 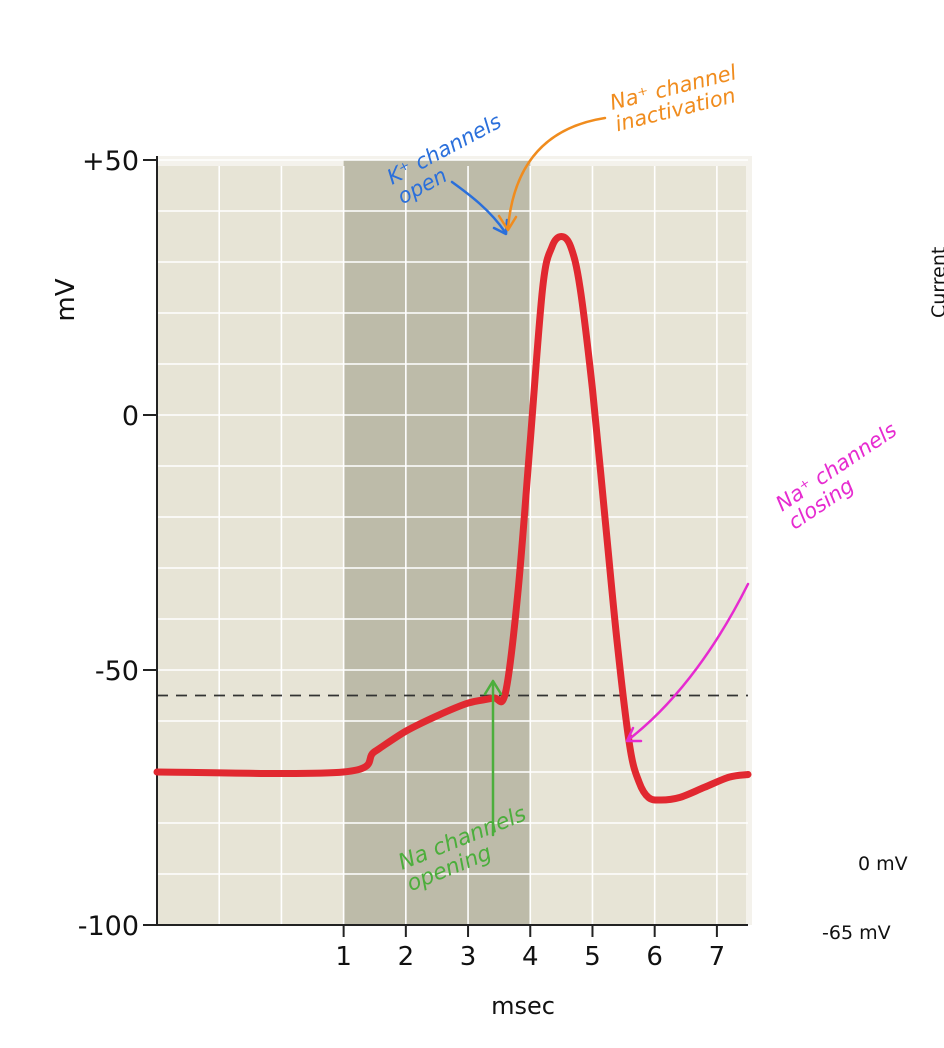 I want to click on y-axis-label: mV, so click(x=66, y=299).